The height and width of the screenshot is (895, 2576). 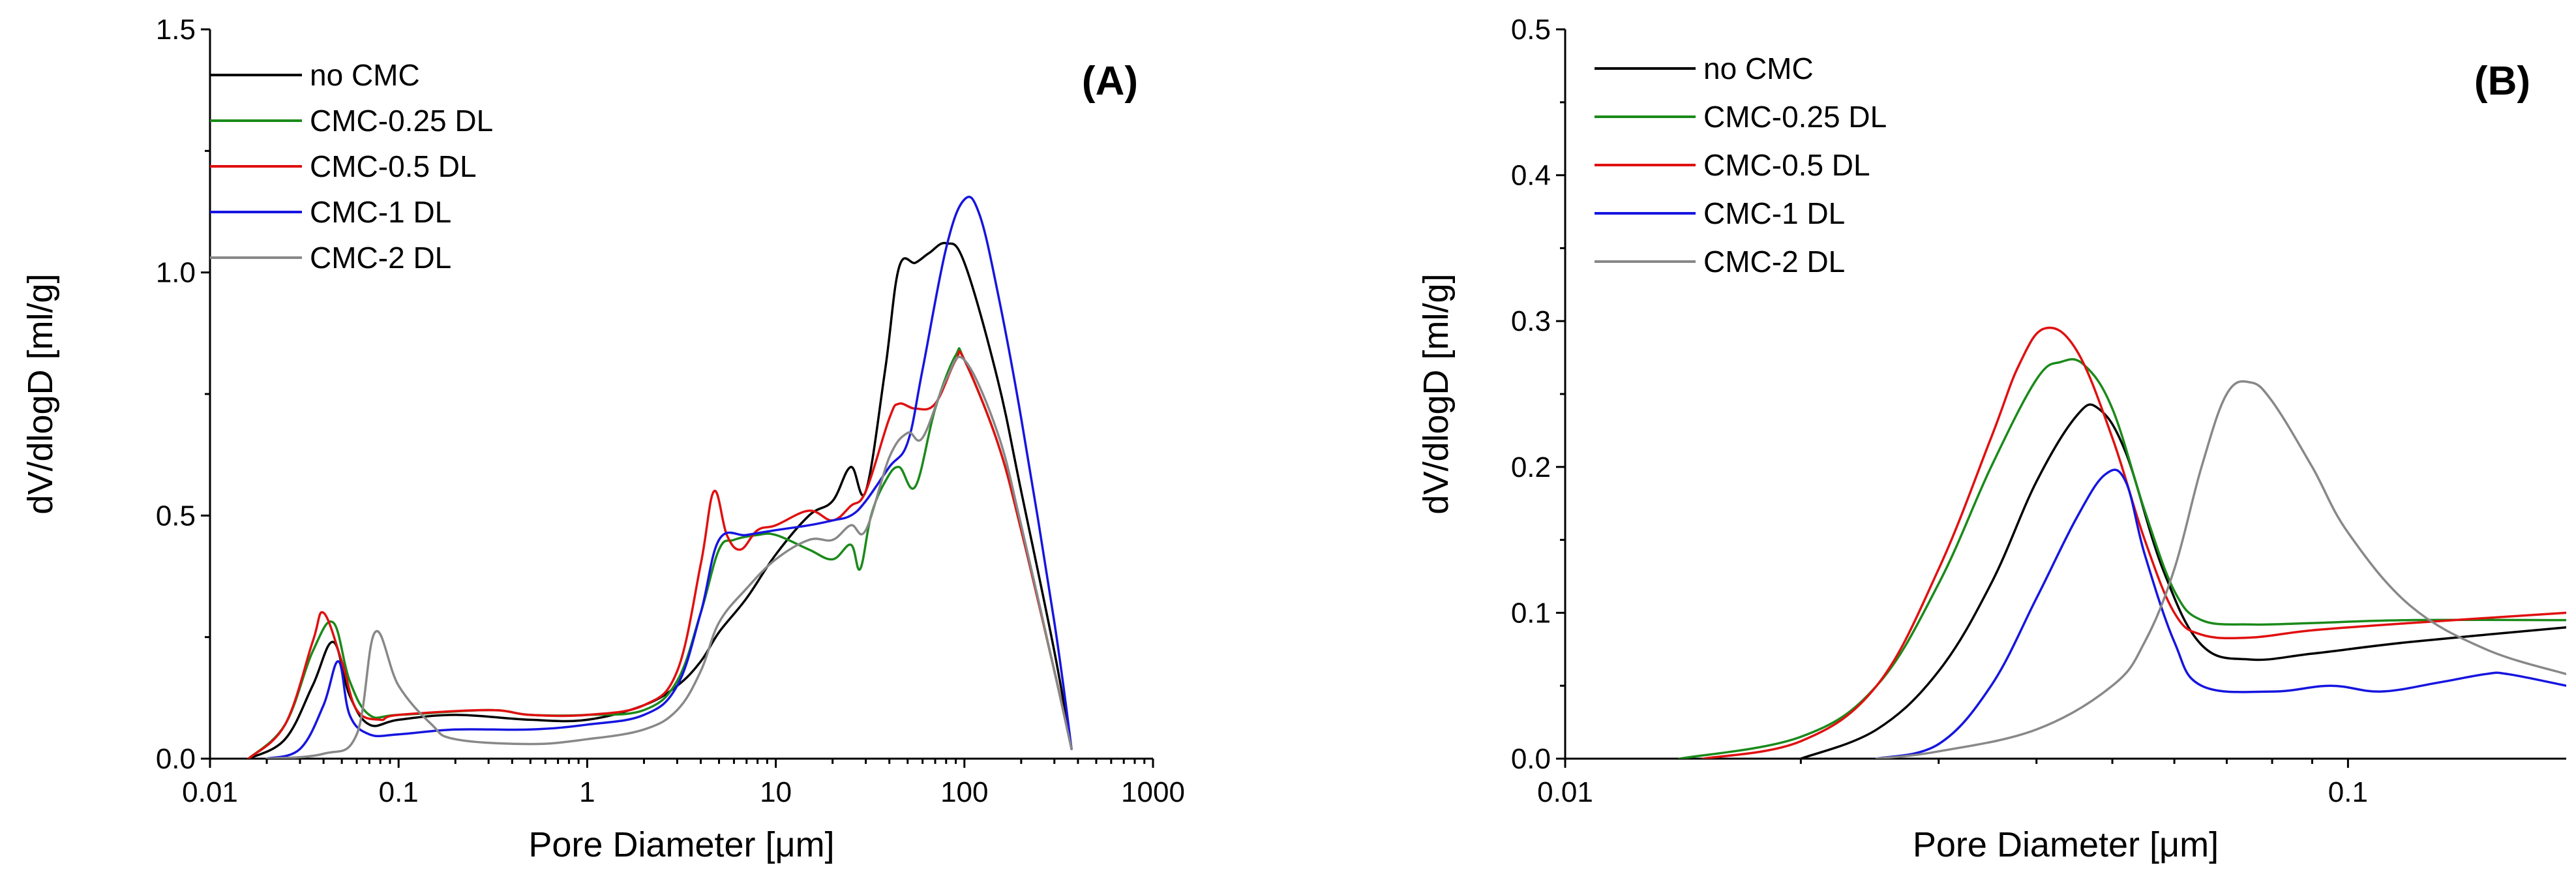 What do you see at coordinates (40, 393) in the screenshot?
I see `y-axis-title-a: dV/dlogD [ml/g]` at bounding box center [40, 393].